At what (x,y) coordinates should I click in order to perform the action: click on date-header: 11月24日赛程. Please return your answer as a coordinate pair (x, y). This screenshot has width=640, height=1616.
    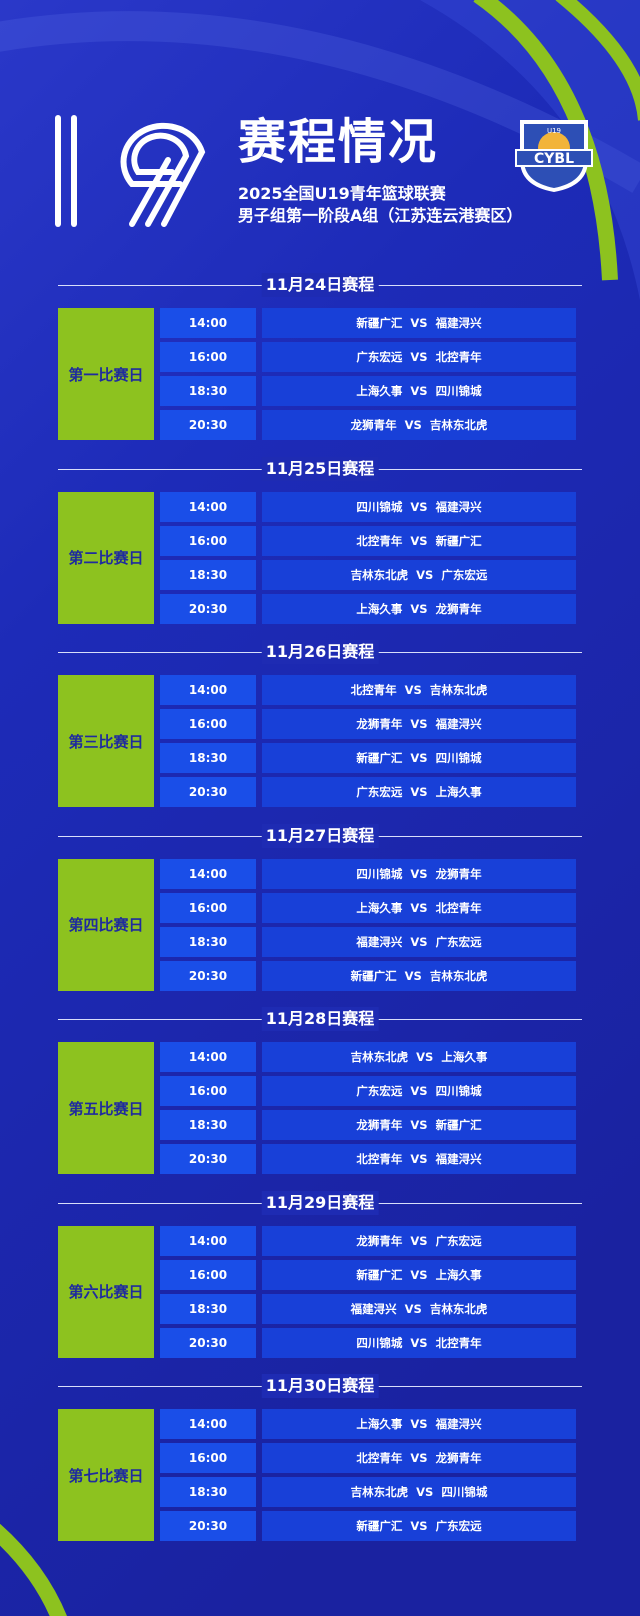
    Looking at the image, I should click on (320, 285).